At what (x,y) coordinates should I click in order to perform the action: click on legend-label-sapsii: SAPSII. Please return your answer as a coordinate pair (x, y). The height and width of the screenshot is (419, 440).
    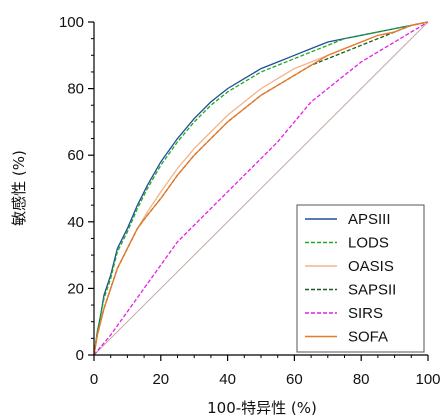
    Looking at the image, I should click on (372, 290).